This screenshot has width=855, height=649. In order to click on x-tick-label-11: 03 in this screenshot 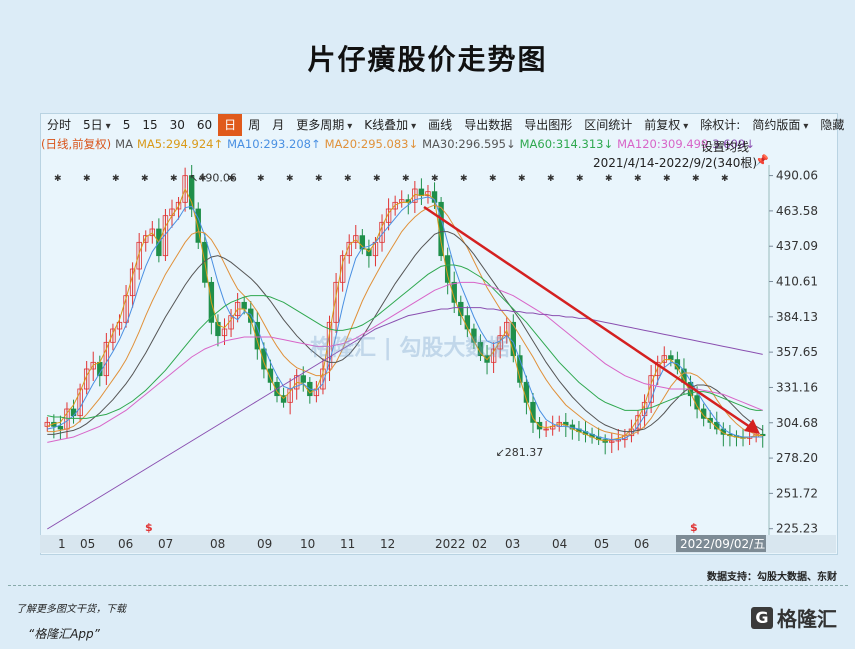, I will do `click(512, 544)`.